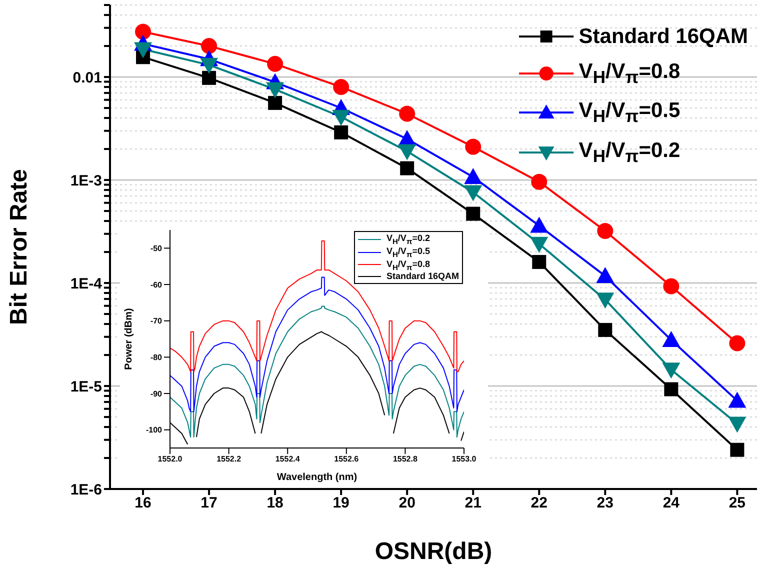  Describe the element at coordinates (19, 247) in the screenshot. I see `y-axis-title: Bit Error Rate` at that location.